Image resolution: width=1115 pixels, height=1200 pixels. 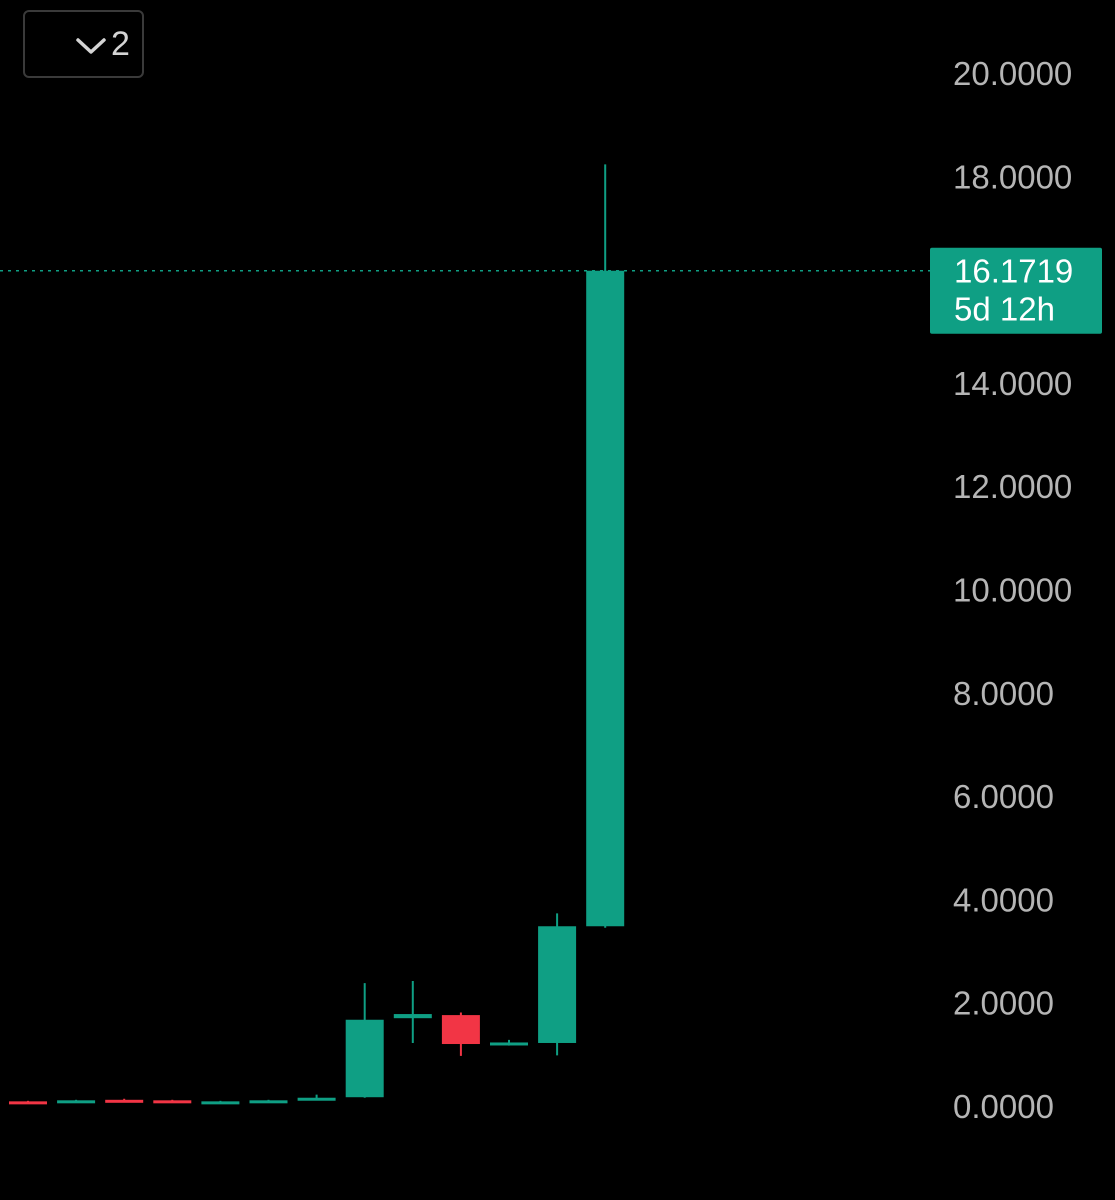 What do you see at coordinates (1012, 176) in the screenshot?
I see `y-tick-label: 18.0000` at bounding box center [1012, 176].